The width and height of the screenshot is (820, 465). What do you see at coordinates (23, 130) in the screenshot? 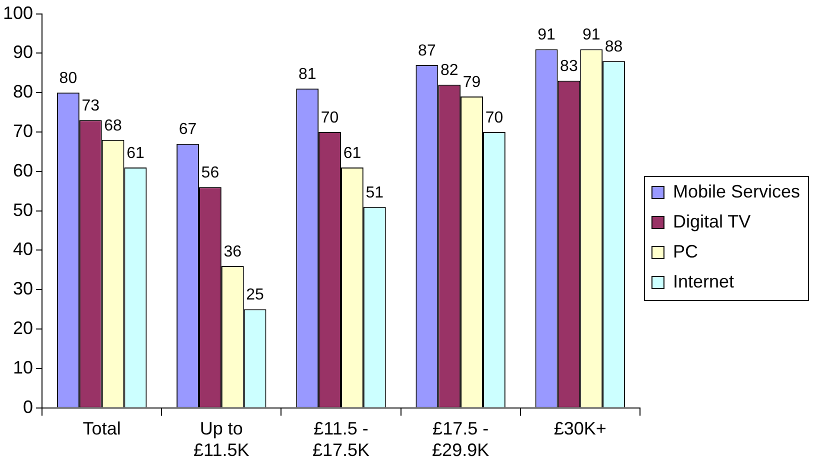
I see `y-tick-label: 70` at bounding box center [23, 130].